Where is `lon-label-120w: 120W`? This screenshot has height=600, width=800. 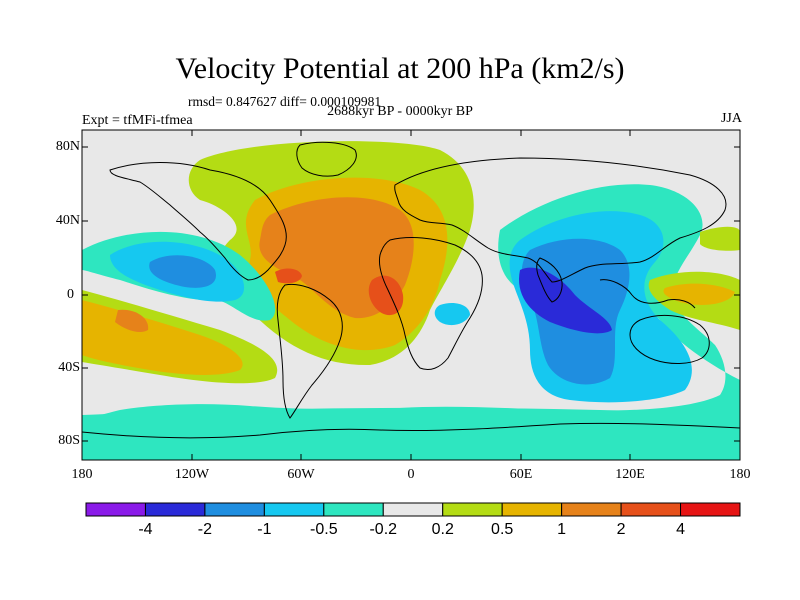
lon-label-120w: 120W is located at coordinates (192, 474).